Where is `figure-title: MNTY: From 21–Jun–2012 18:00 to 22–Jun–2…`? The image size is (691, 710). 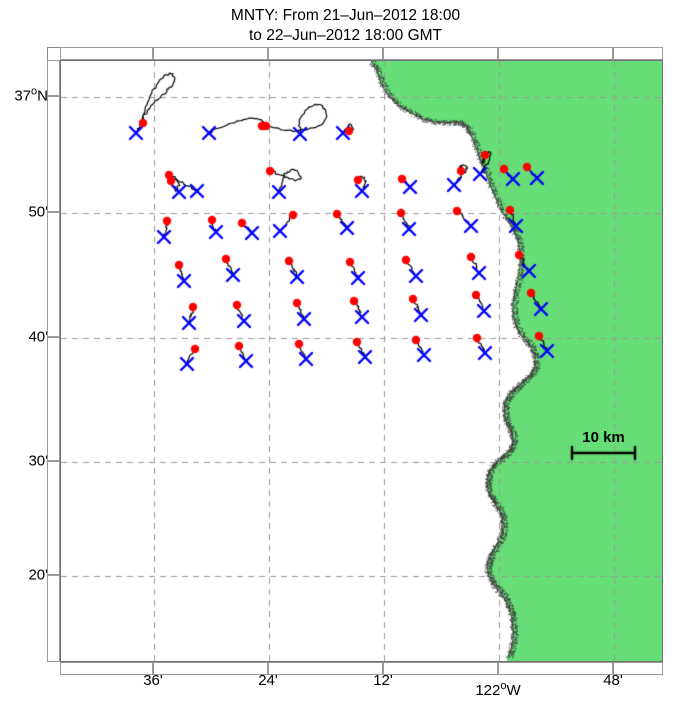
figure-title: MNTY: From 21–Jun–2012 18:00 to 22–Jun–2… is located at coordinates (345, 26).